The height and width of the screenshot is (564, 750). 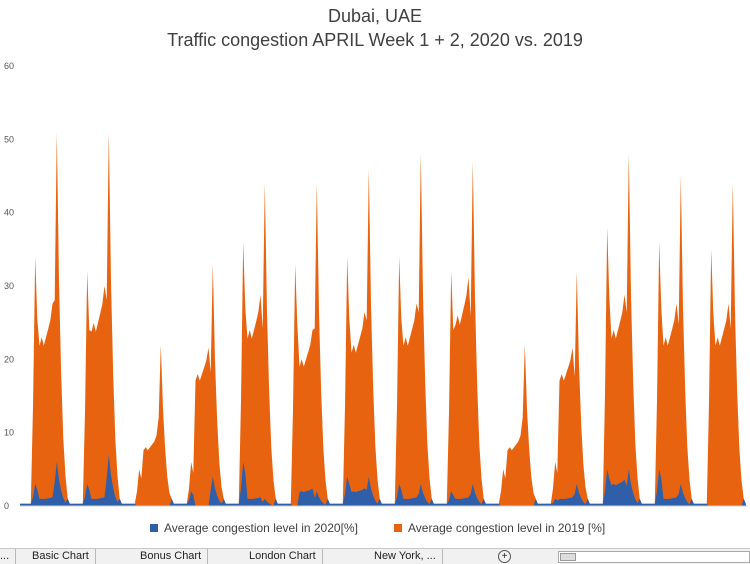 I want to click on y-tick-label: 0, so click(x=6, y=506).